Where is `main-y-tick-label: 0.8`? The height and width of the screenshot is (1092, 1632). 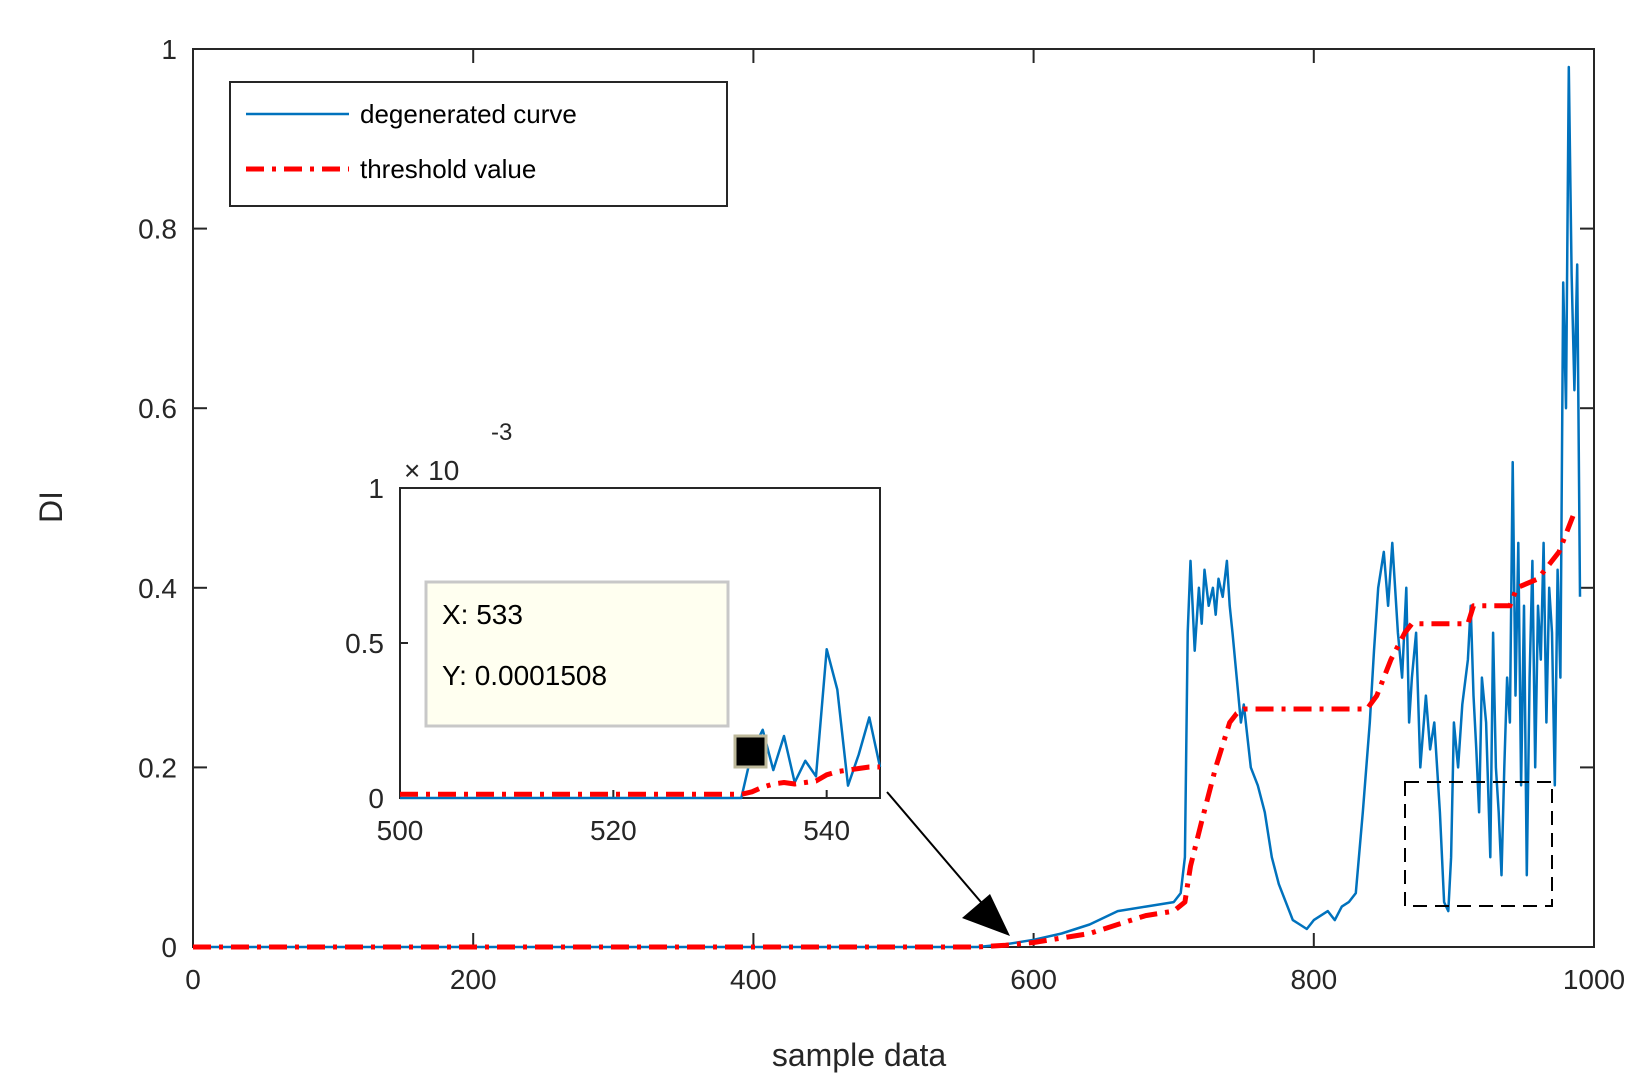 main-y-tick-label: 0.8 is located at coordinates (157, 229).